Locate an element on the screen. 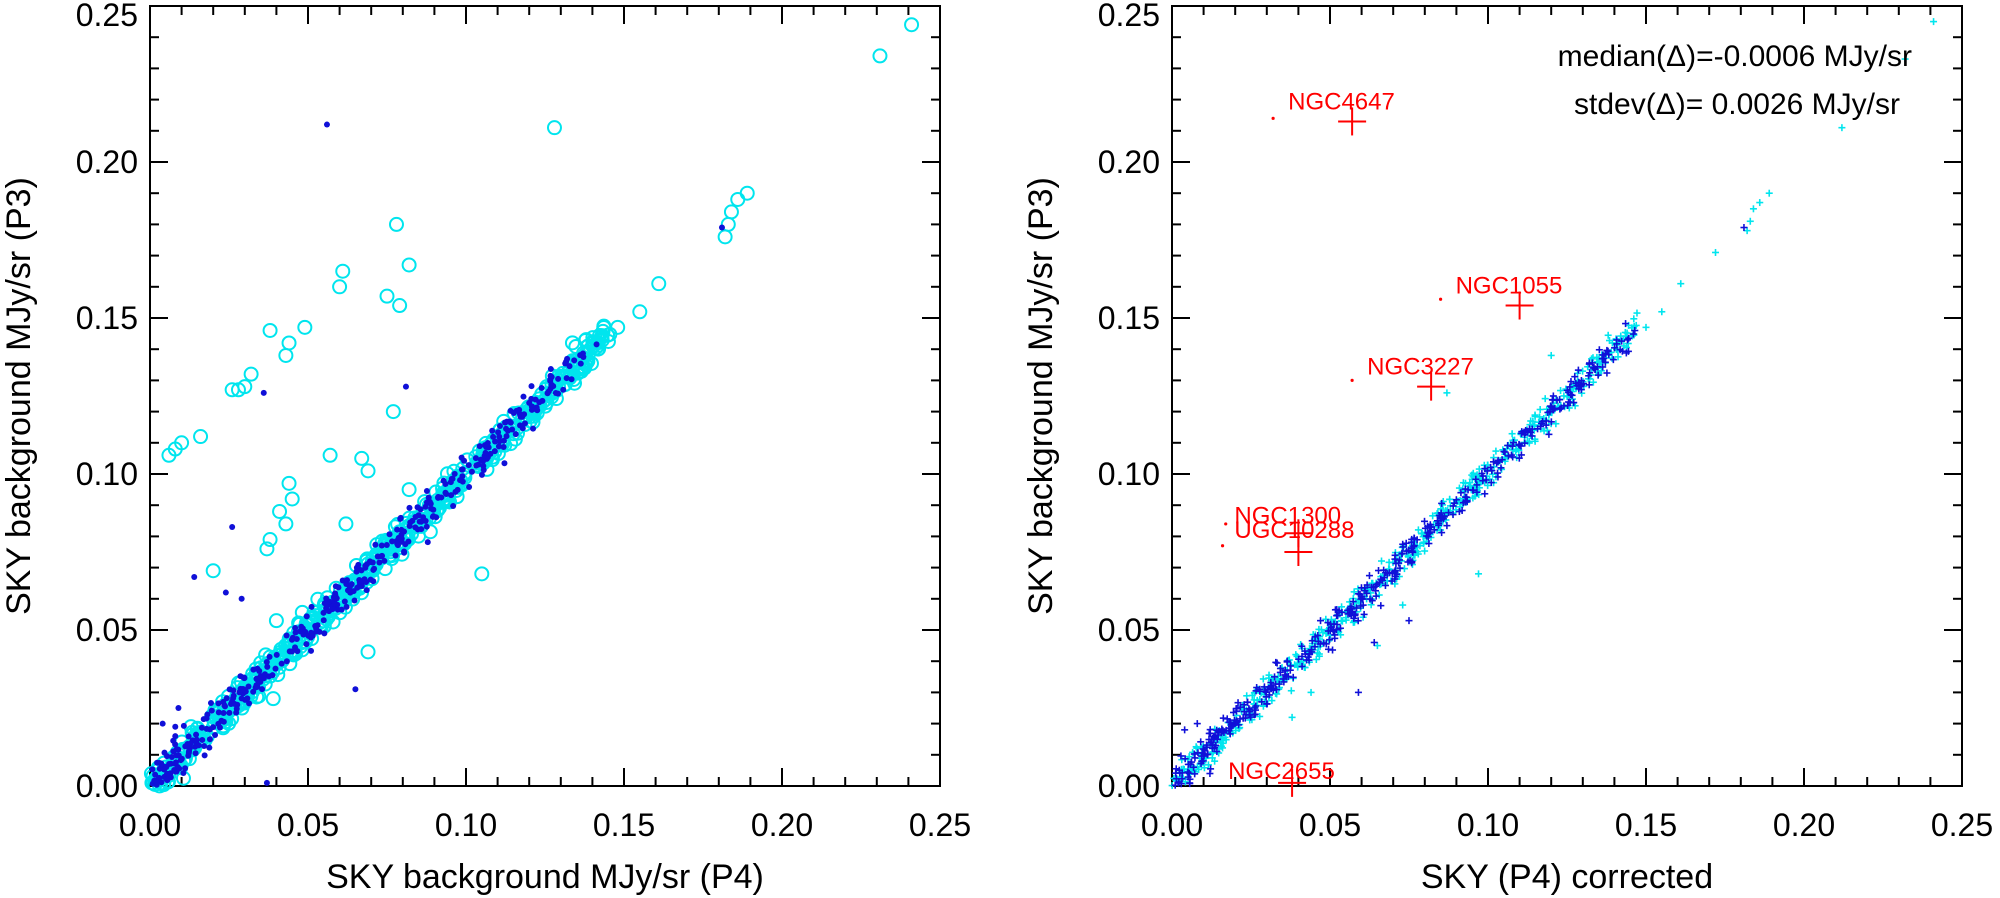 Image resolution: width=2000 pixels, height=898 pixels. left-x-tick-labels: 0.00 0.05 0.10 0.15 0.20 0.25 is located at coordinates (545, 825).